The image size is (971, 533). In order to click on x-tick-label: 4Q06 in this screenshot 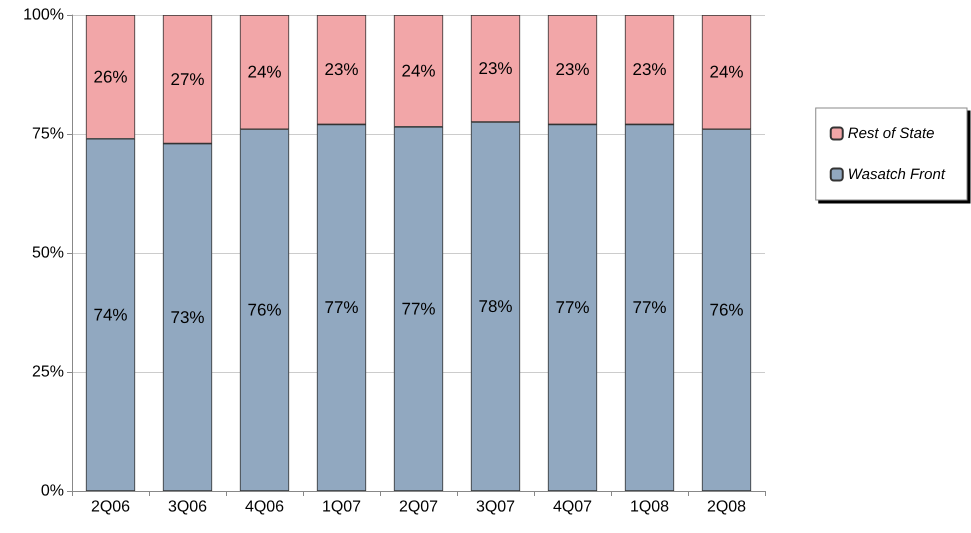, I will do `click(264, 507)`.